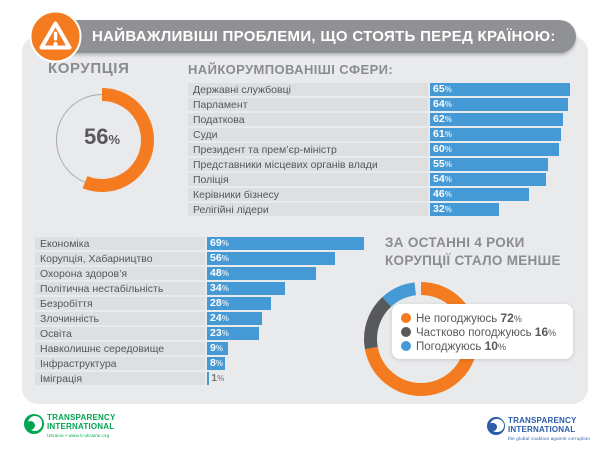 The height and width of the screenshot is (451, 610). What do you see at coordinates (442, 89) in the screenshot?
I see `bar-value: 65%` at bounding box center [442, 89].